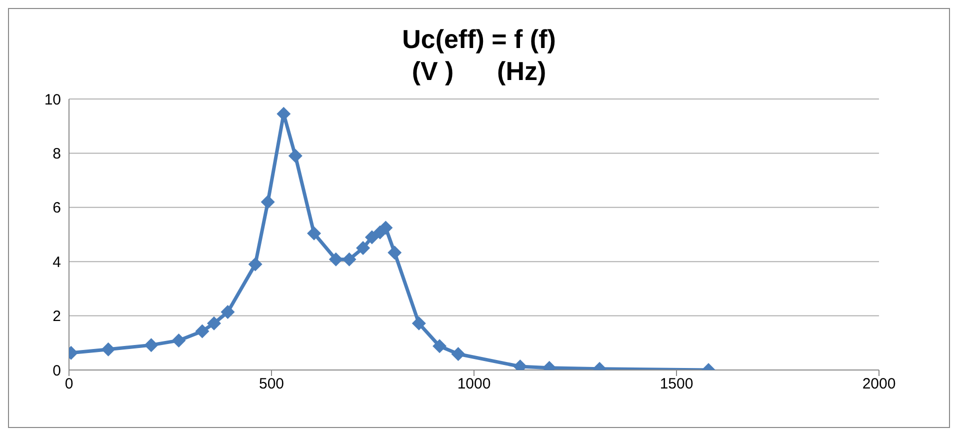 The image size is (962, 437). What do you see at coordinates (56, 371) in the screenshot?
I see `y-tick-label: 0` at bounding box center [56, 371].